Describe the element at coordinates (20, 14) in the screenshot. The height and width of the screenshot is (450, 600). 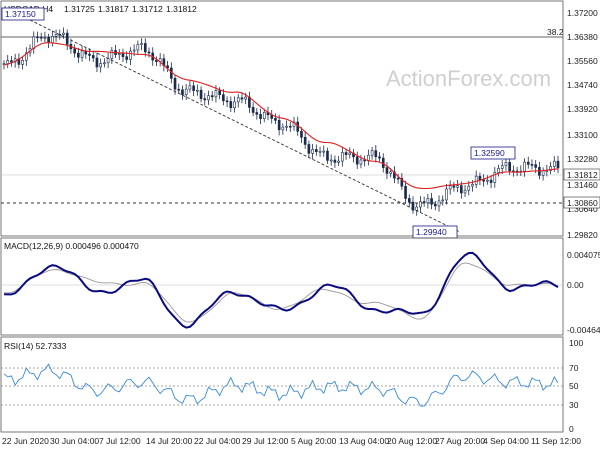
I see `annotation-high-text: 1.37150` at that location.